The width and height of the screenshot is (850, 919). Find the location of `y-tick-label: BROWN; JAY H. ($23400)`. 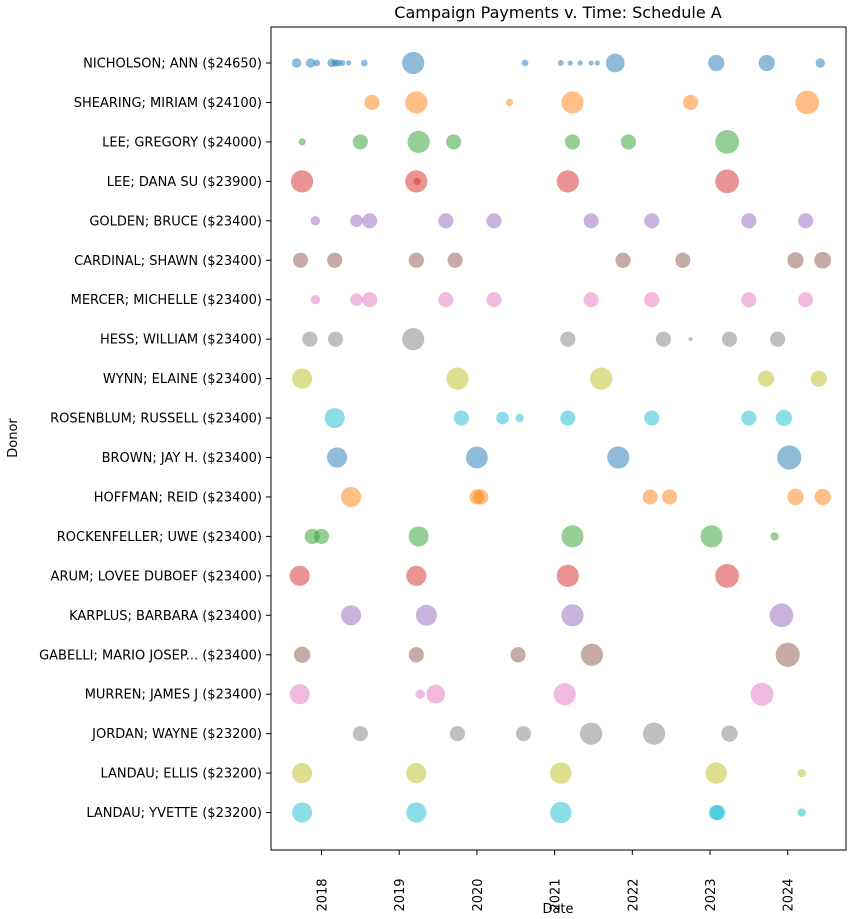

y-tick-label: BROWN; JAY H. ($23400) is located at coordinates (182, 458).